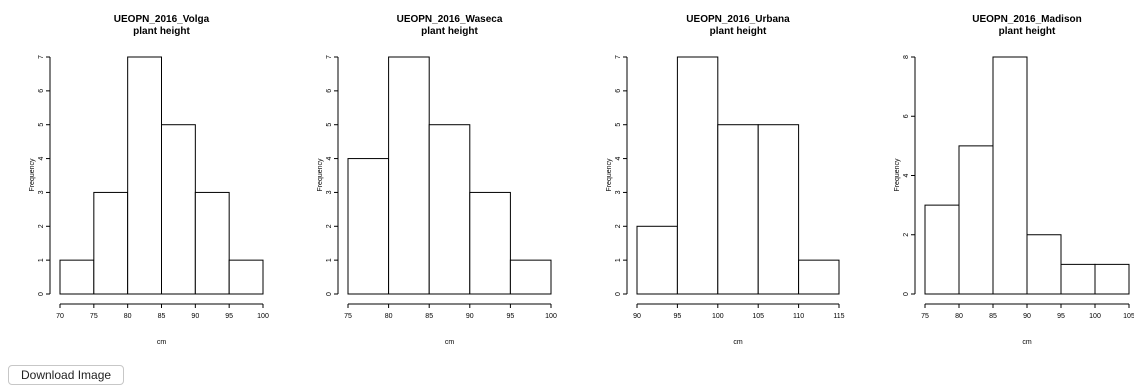 The width and height of the screenshot is (1134, 385). I want to click on y-tick-label: 8, so click(906, 57).